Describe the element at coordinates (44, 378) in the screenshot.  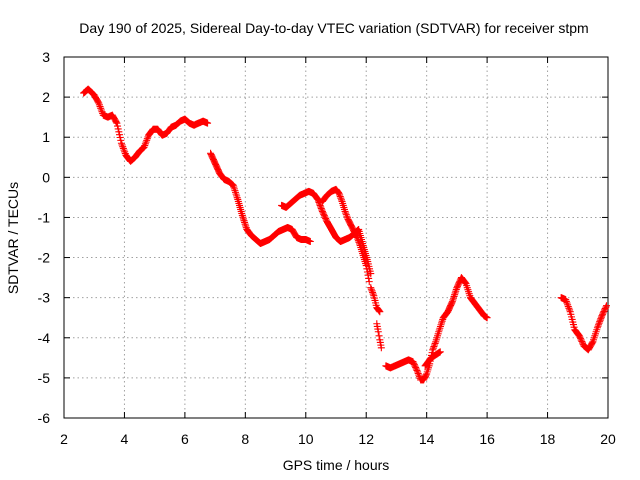
I see `y-tick-label: -5` at that location.